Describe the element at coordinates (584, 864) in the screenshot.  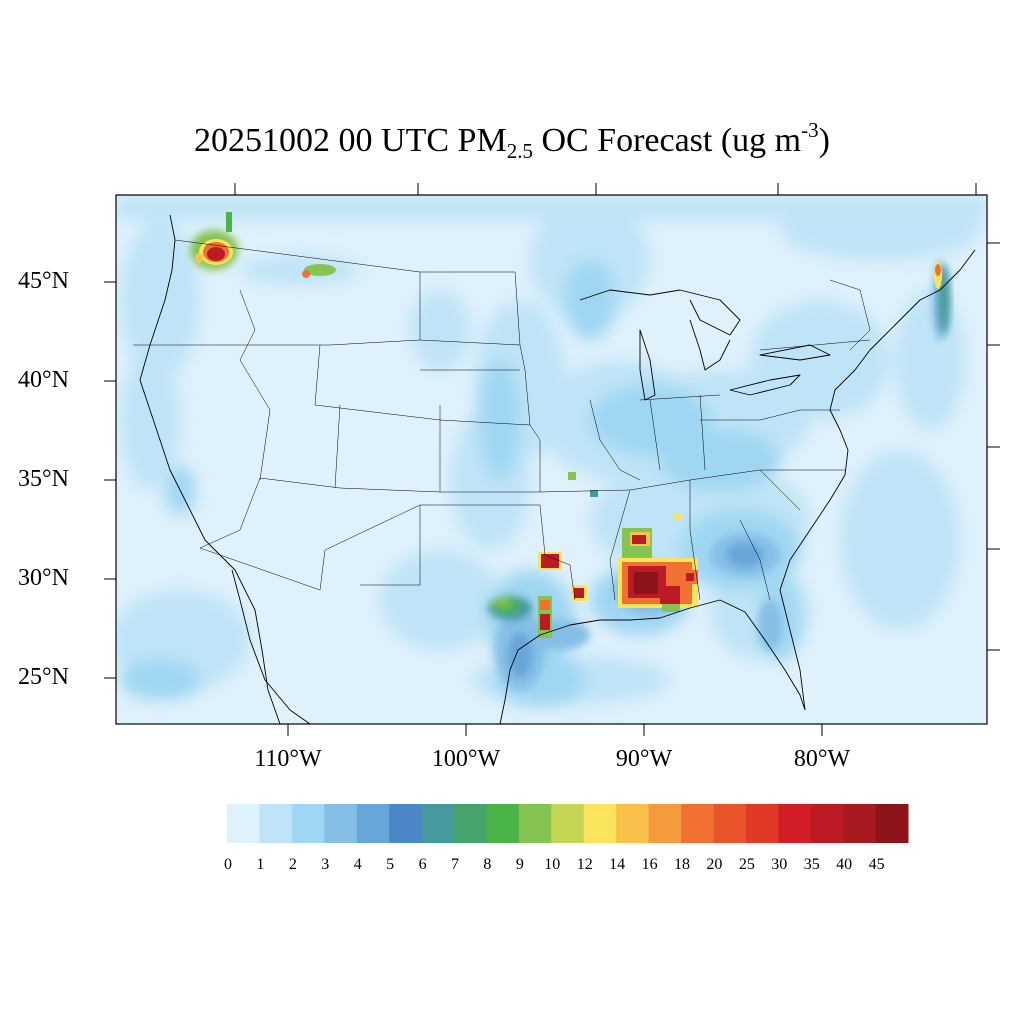
I see `colorbar-label-11: 12` at that location.